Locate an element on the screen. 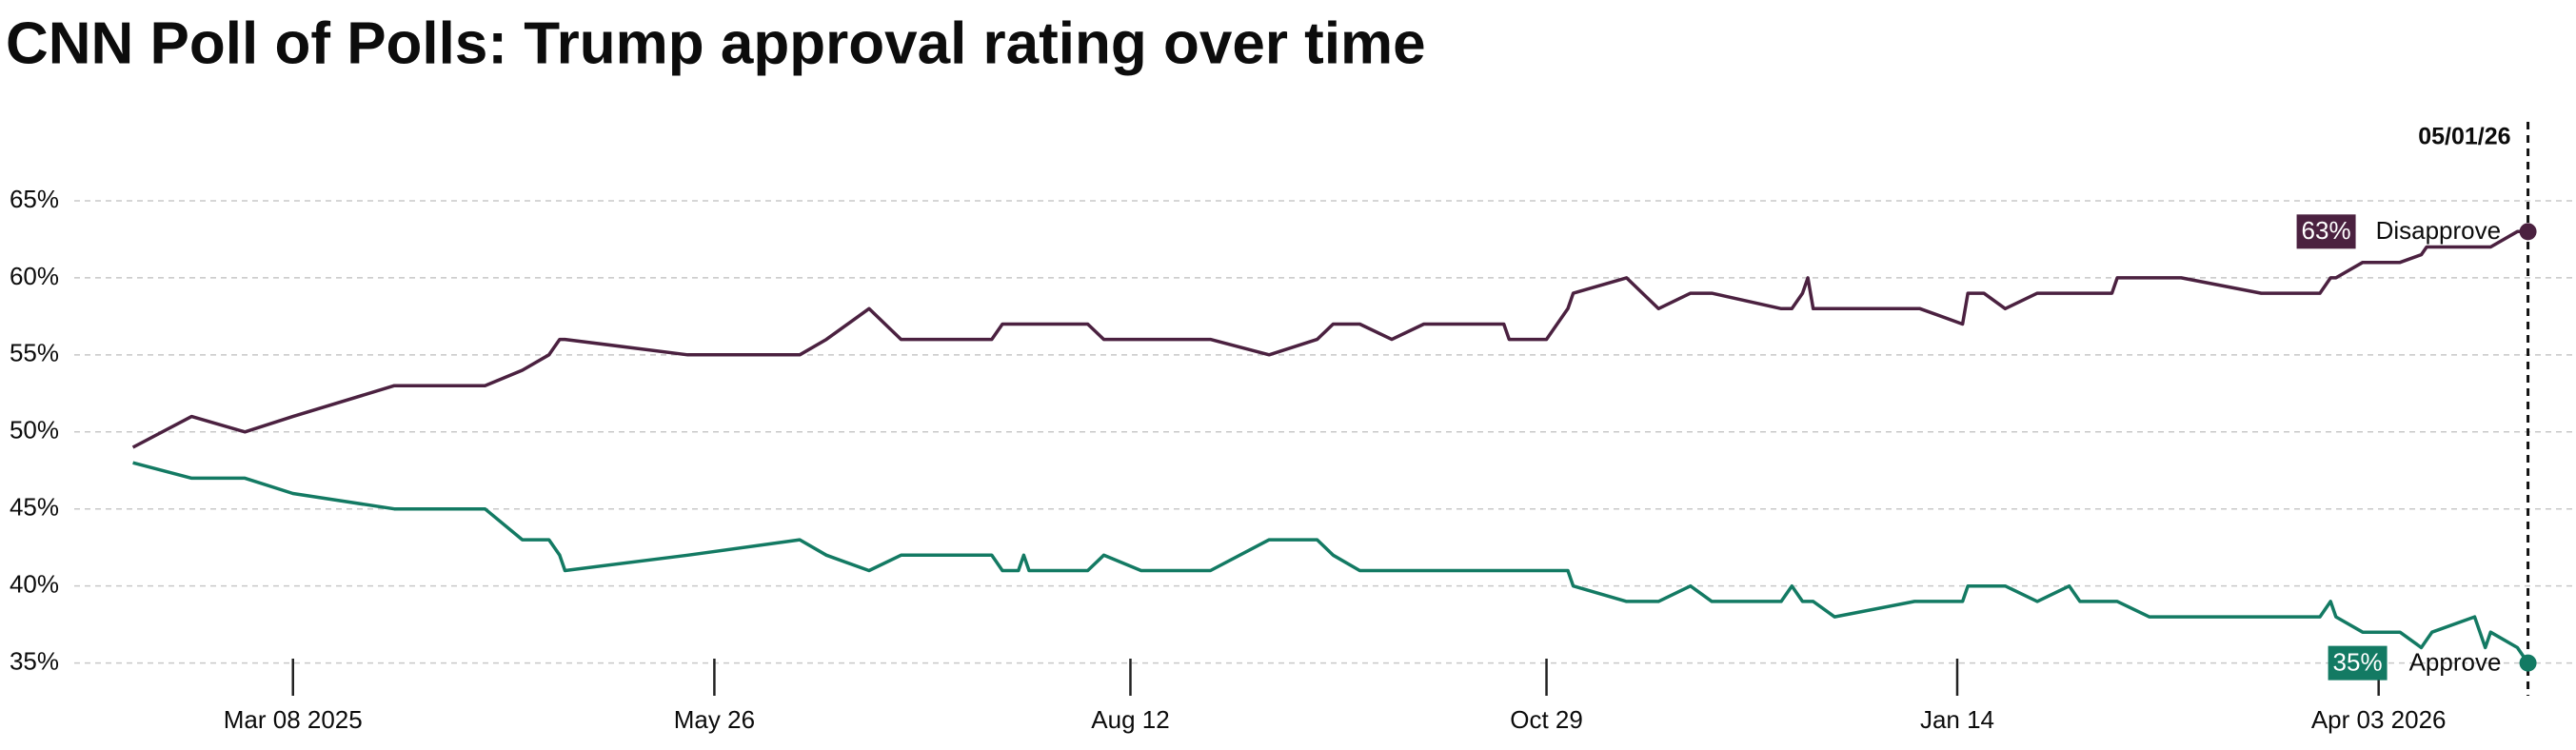  date-marker-label: 05/01/26 is located at coordinates (2464, 137).